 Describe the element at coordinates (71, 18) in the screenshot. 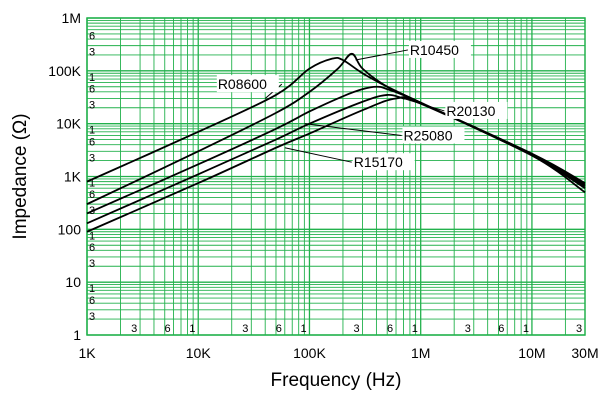

I see `y-tick-label: 1M` at that location.